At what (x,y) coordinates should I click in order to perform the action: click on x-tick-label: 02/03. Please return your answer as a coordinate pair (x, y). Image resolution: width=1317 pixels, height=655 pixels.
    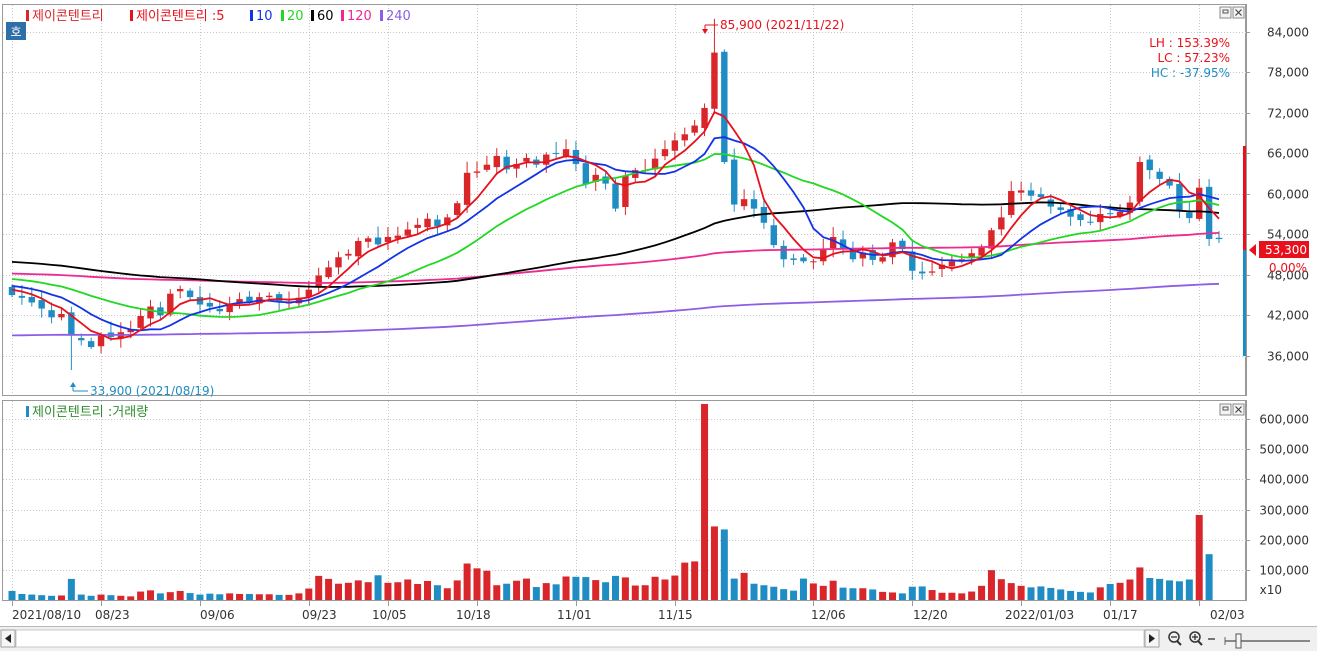
    Looking at the image, I should click on (1227, 615).